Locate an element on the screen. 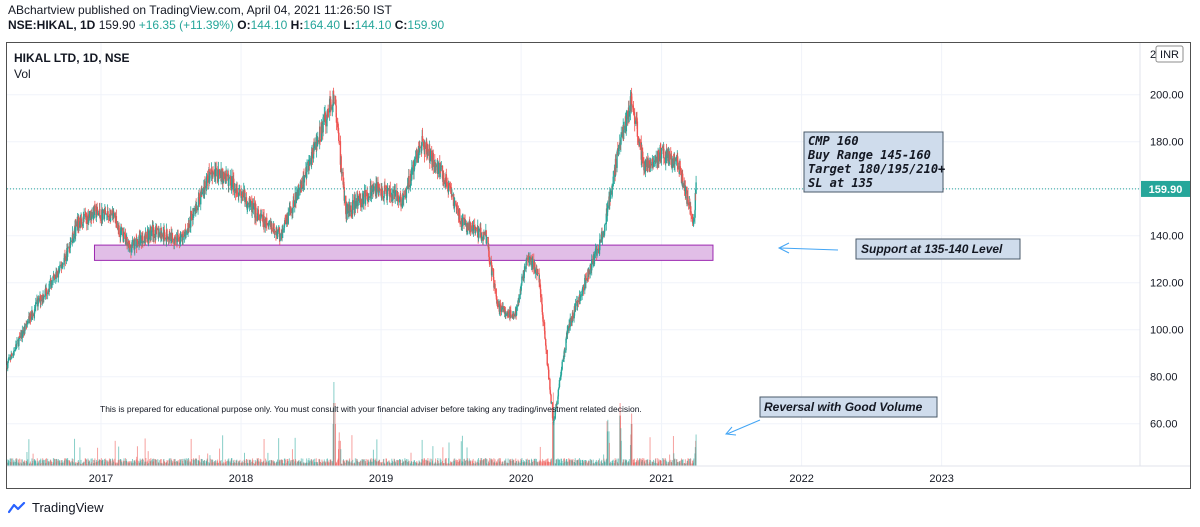 The width and height of the screenshot is (1200, 527). price-change: +16.35 (+11.39%) is located at coordinates (186, 25).